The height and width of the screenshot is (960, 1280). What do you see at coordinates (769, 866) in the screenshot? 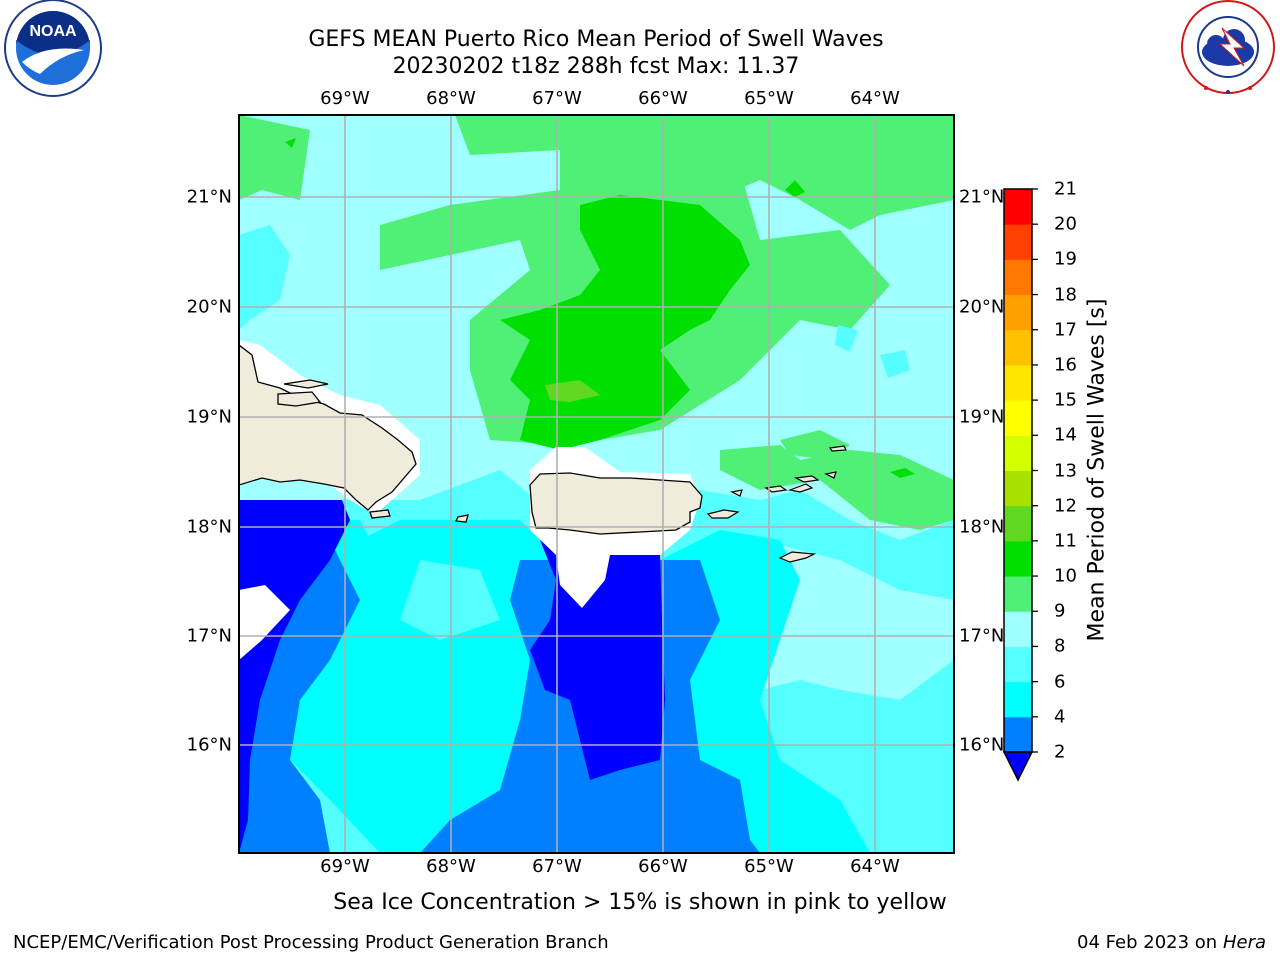
I see `bottom-lon-label: 65°W` at bounding box center [769, 866].